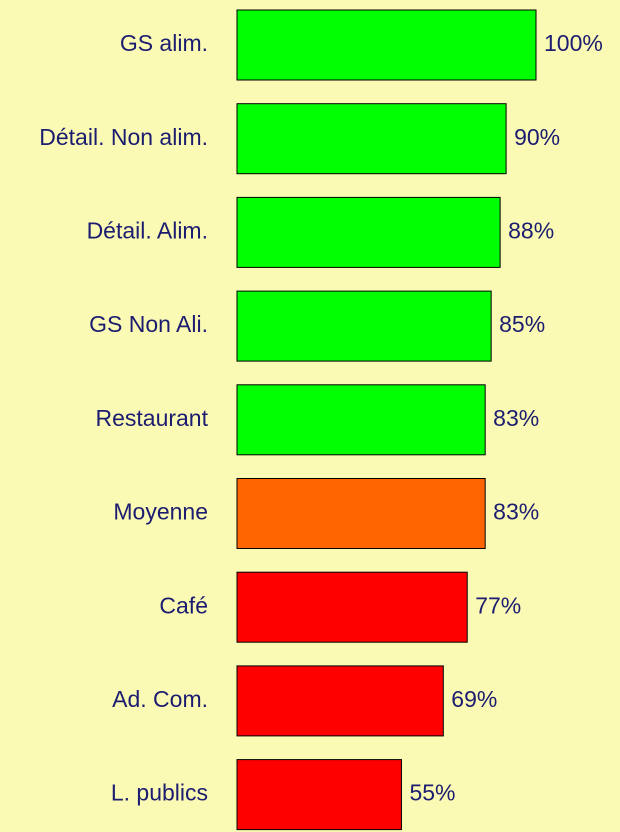 This screenshot has height=832, width=620. What do you see at coordinates (474, 699) in the screenshot?
I see `value-label: 69%` at bounding box center [474, 699].